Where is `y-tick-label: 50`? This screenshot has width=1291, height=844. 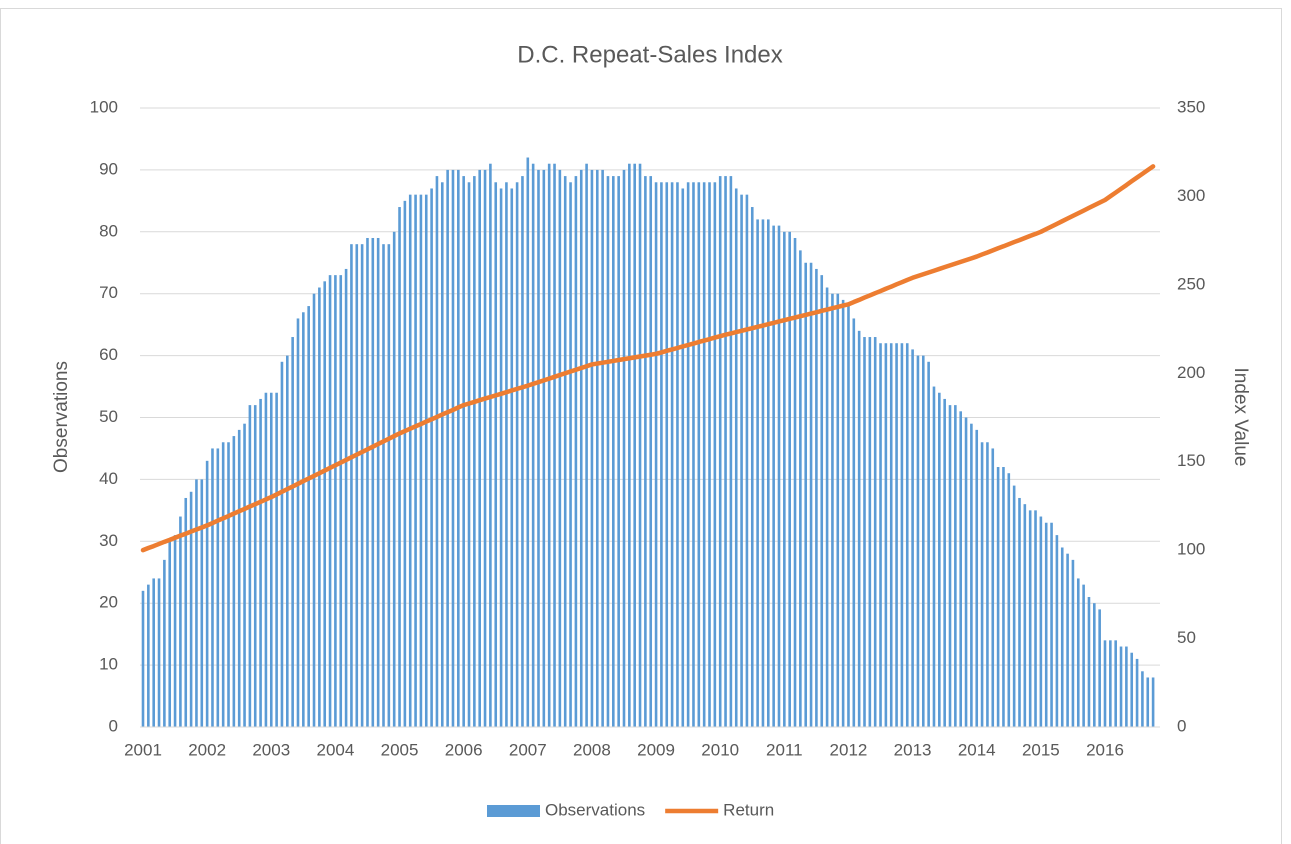
y-tick-label: 50 is located at coordinates (108, 416).